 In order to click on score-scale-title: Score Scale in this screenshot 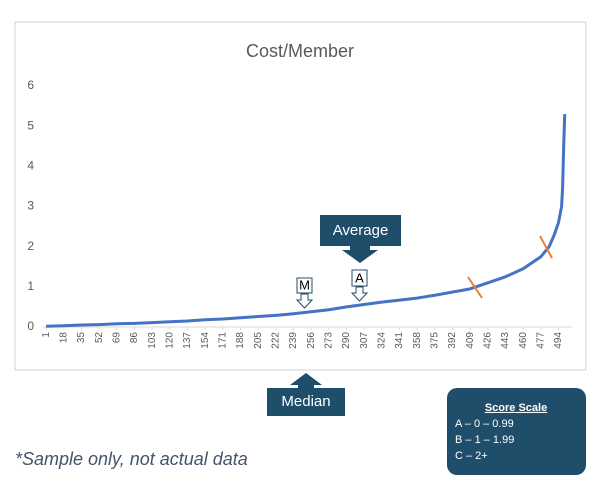, I will do `click(516, 408)`.